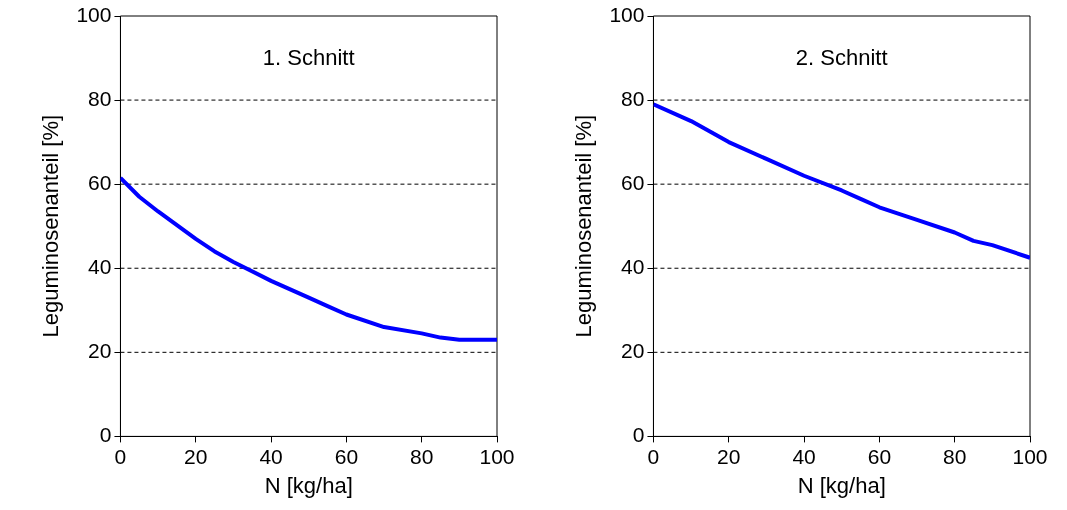  I want to click on text: 2. Schnitt, so click(841, 58).